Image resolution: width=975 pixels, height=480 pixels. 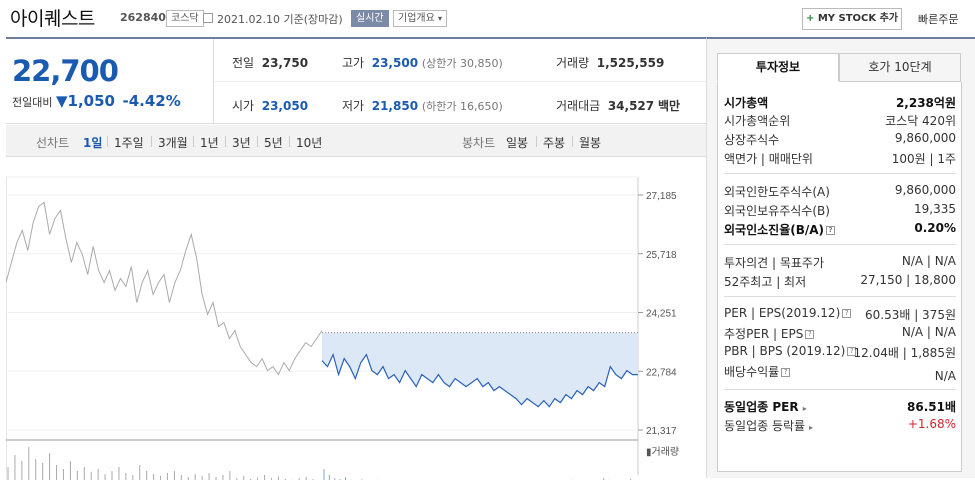 What do you see at coordinates (356, 141) in the screenshot?
I see `chart-tab-bar: 선차트 1일 1주일 3개월 1년 3년 5년 10년 봉차트 일봉 주봉 월봉` at bounding box center [356, 141].